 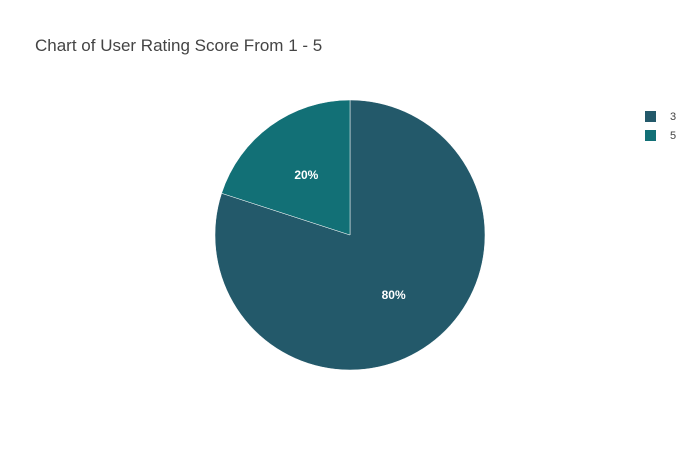 I want to click on legend-label-3: 3, so click(x=673, y=116).